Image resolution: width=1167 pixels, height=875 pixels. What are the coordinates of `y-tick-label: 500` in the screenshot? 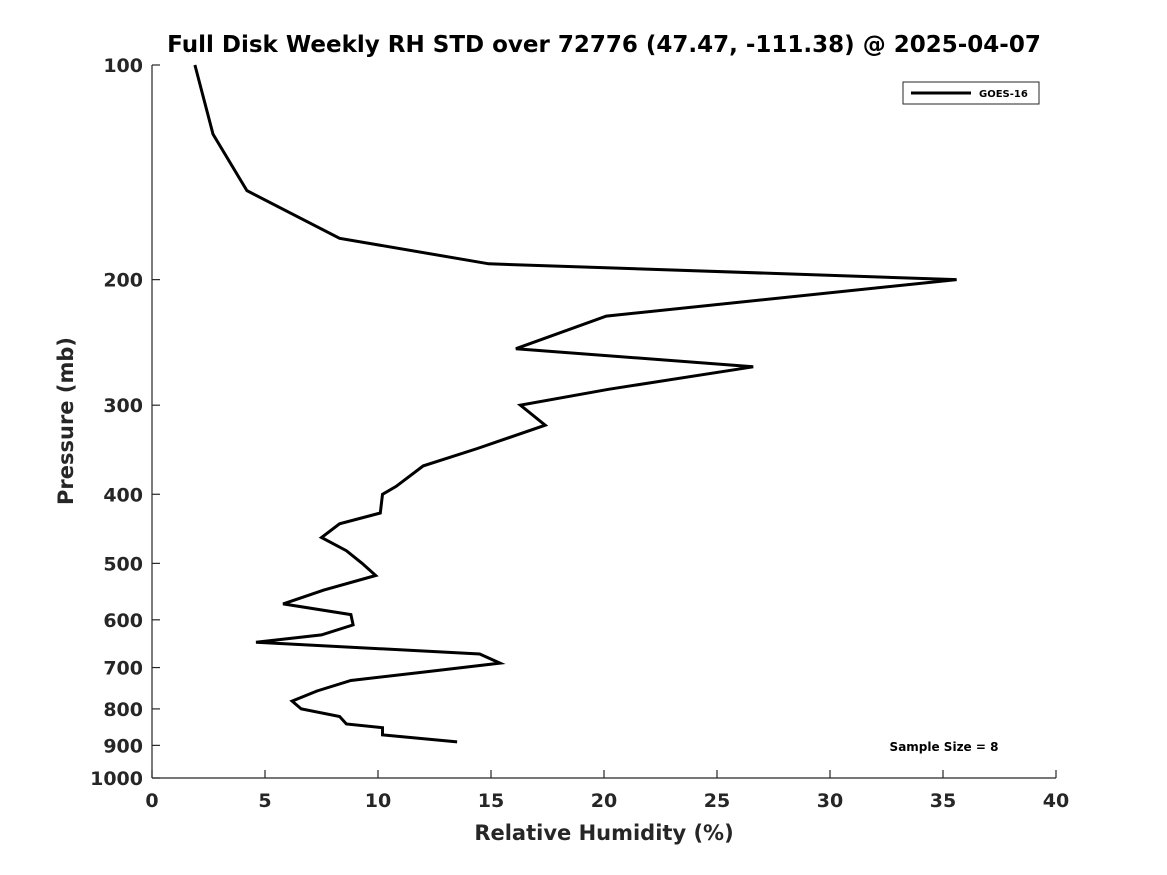 It's located at (123, 564).